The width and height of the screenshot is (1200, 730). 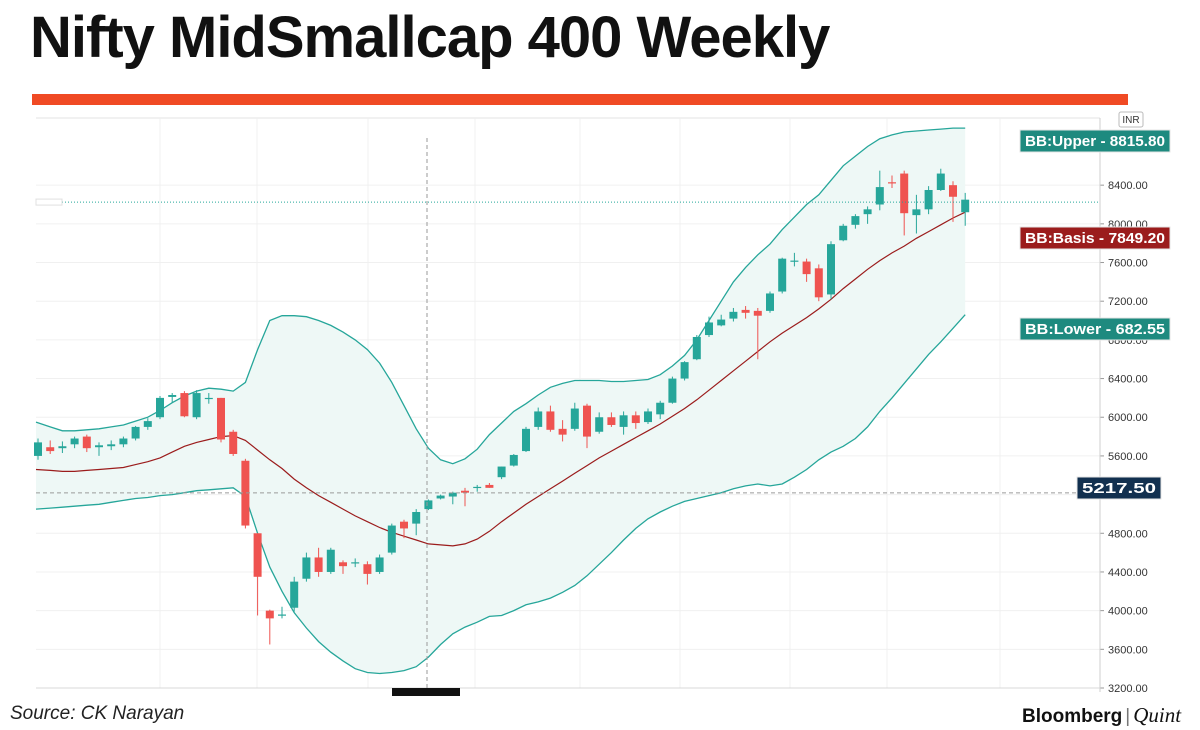 I want to click on chart-title: Nifty MidSmallcap 400 Weekly, so click(x=430, y=37).